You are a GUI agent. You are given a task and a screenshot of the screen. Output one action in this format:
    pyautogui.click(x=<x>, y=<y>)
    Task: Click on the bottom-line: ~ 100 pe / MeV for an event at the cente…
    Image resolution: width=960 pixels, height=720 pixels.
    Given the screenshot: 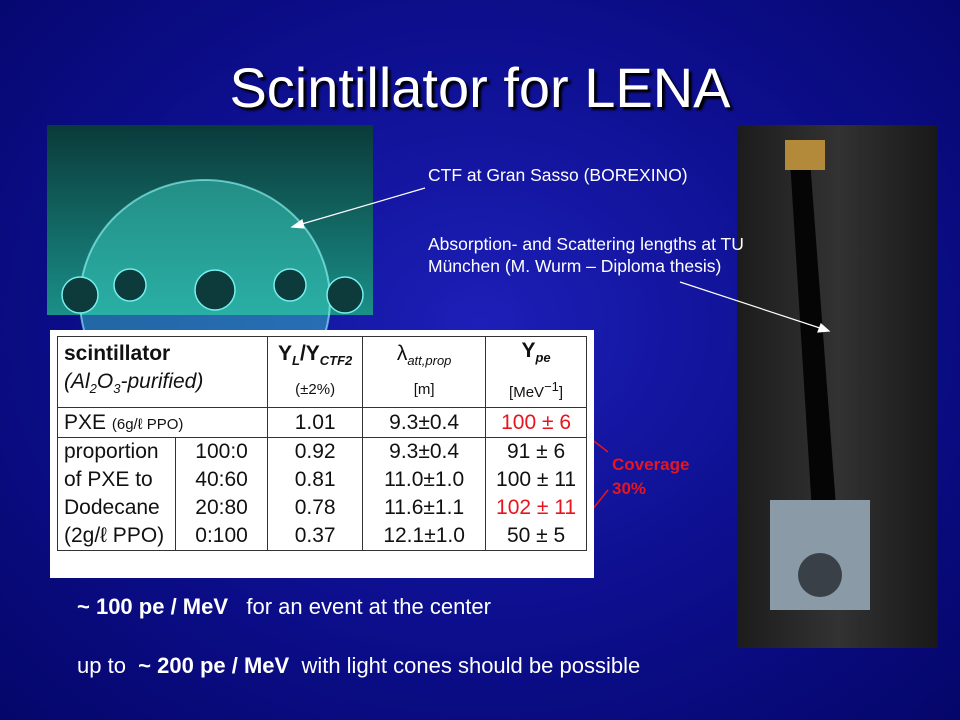 What is the action you would take?
    pyautogui.click(x=284, y=607)
    